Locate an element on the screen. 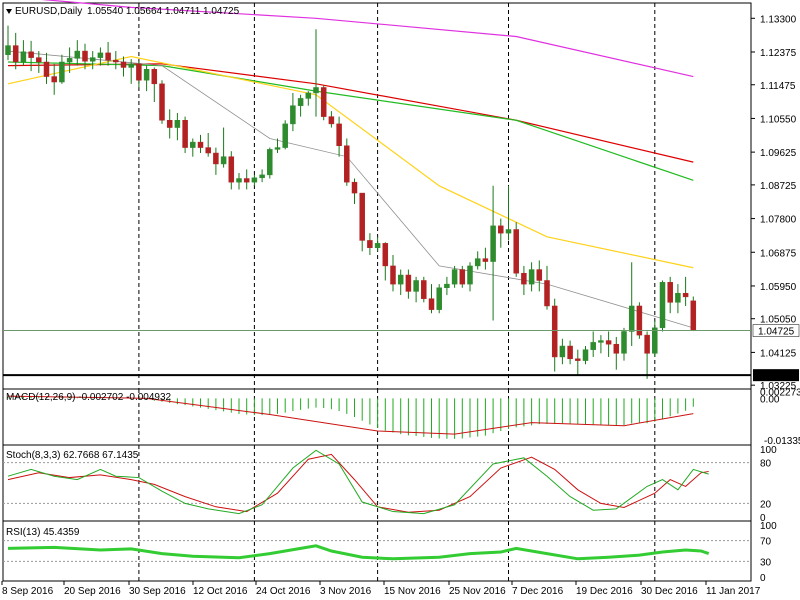  rsi-tick-label: 100 is located at coordinates (768, 526).